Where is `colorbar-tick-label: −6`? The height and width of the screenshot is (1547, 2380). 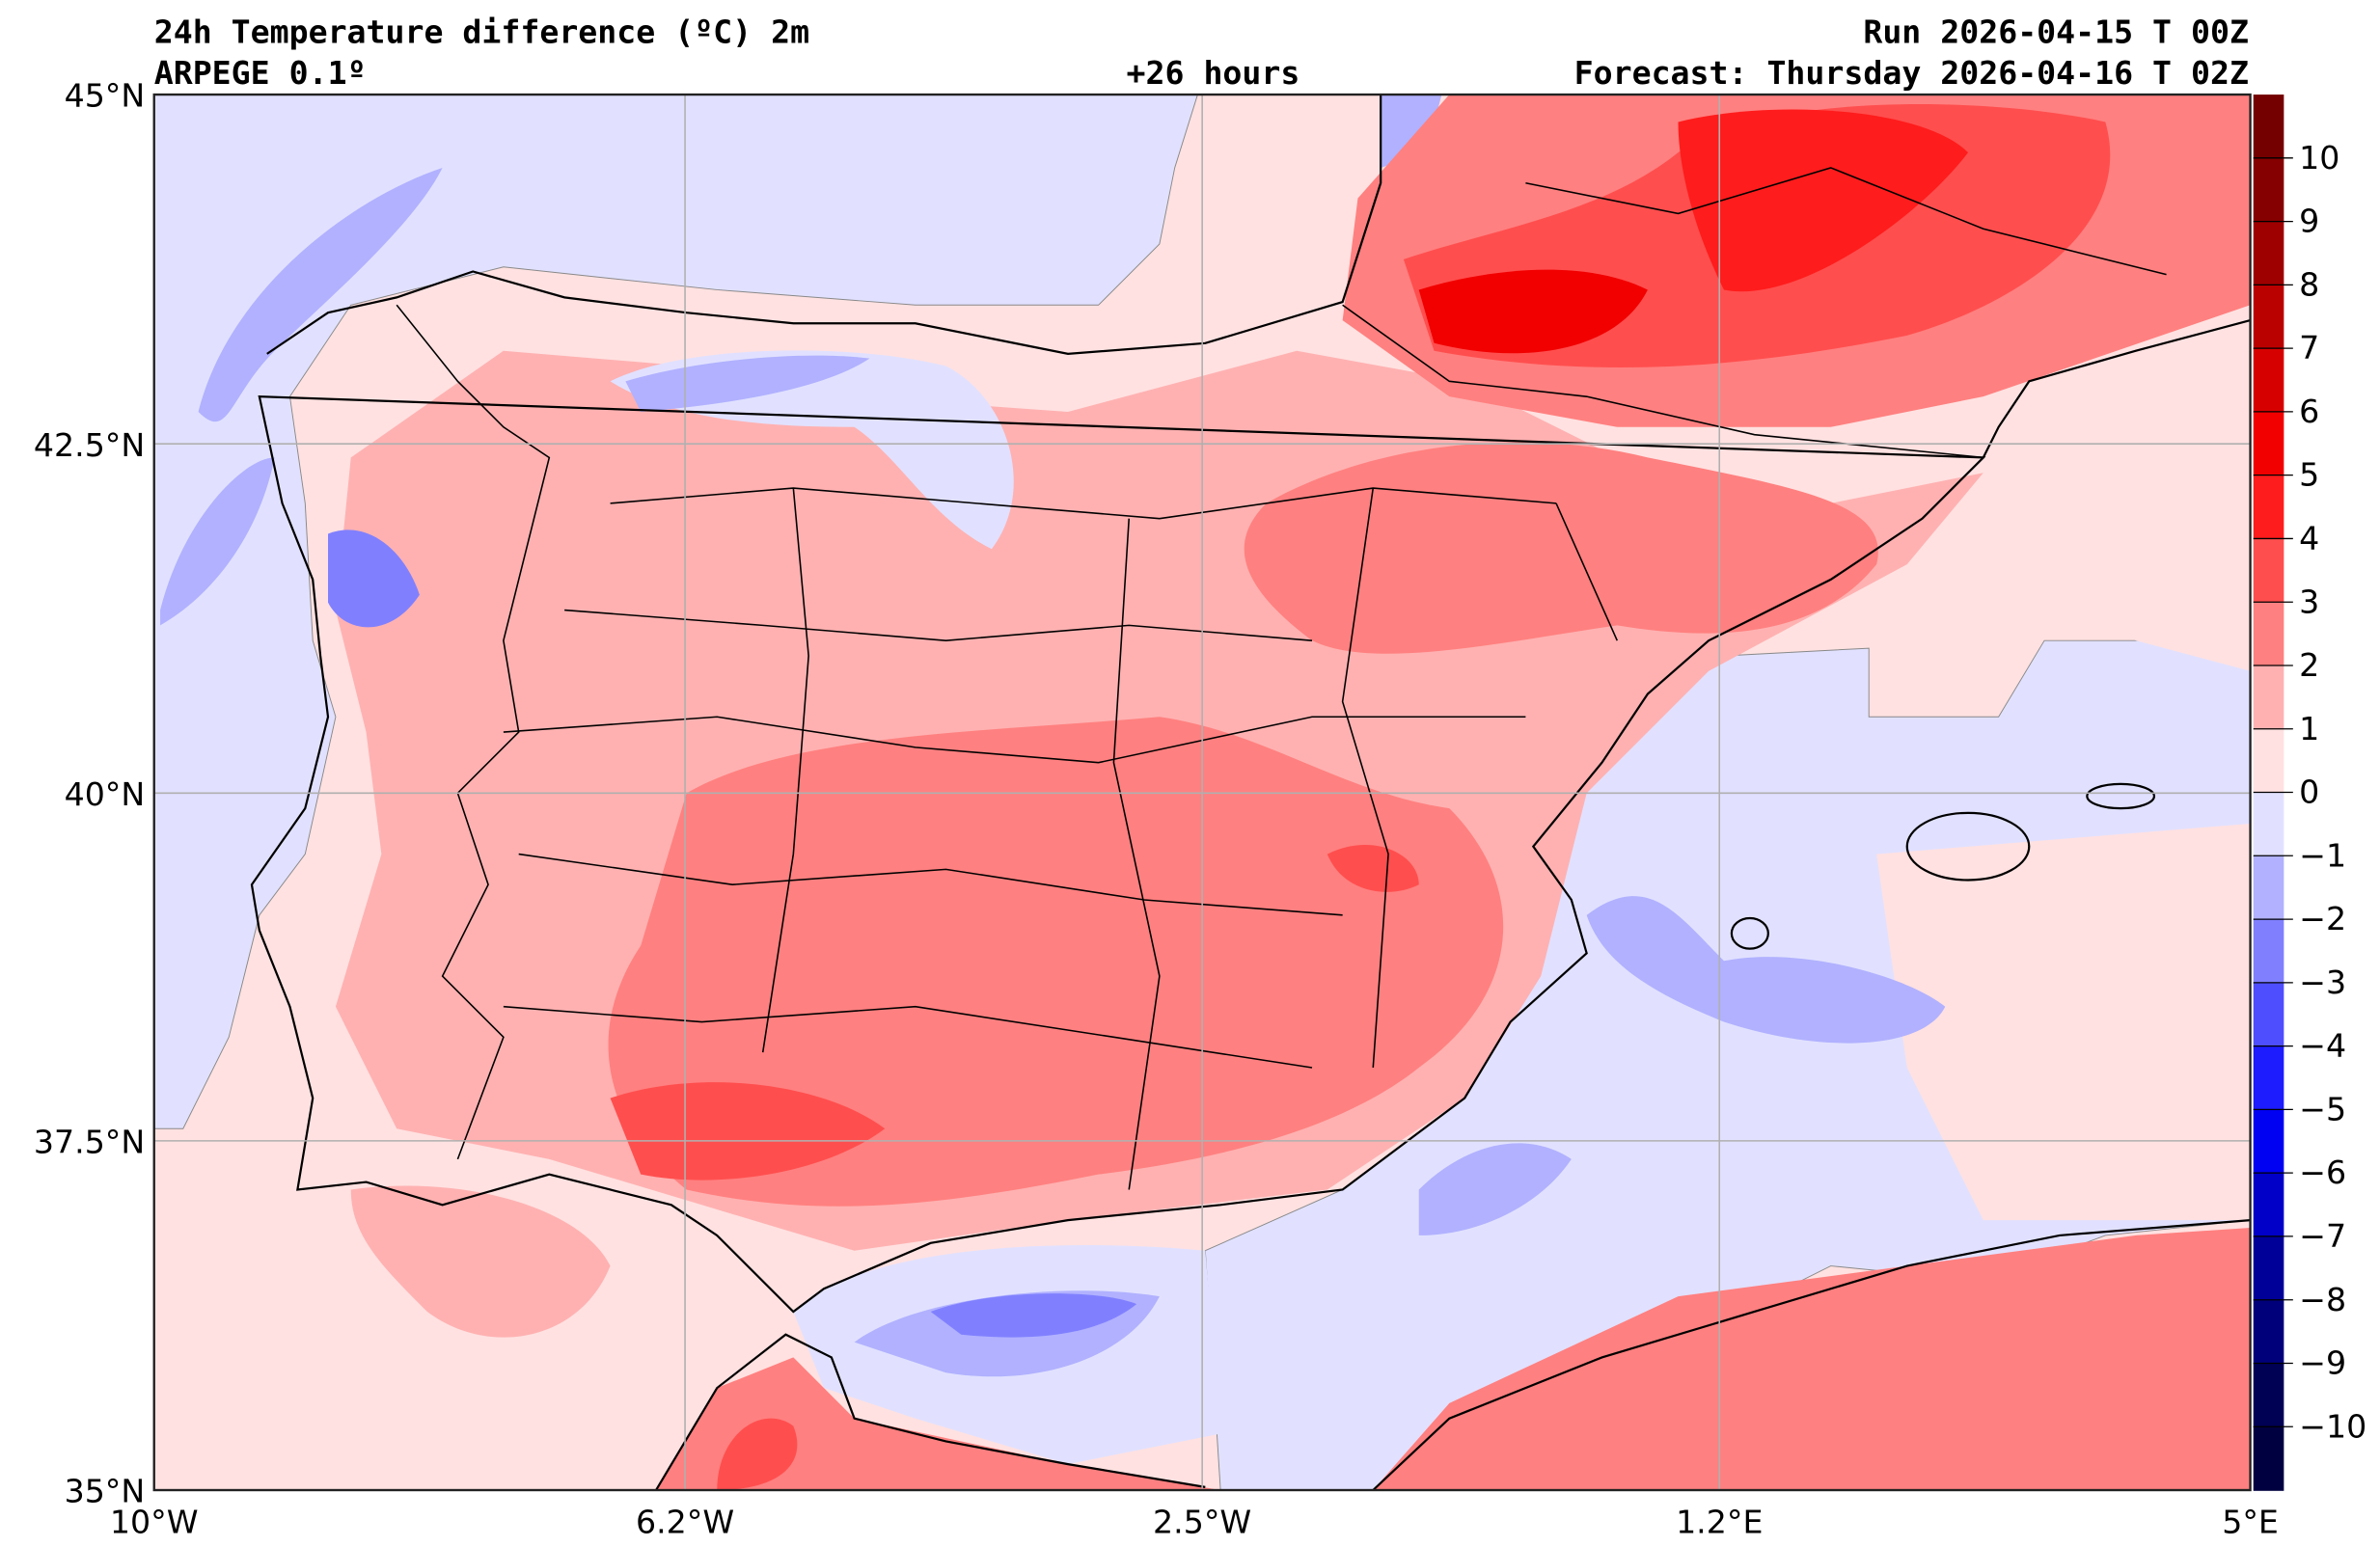 colorbar-tick-label: −6 is located at coordinates (2322, 1172).